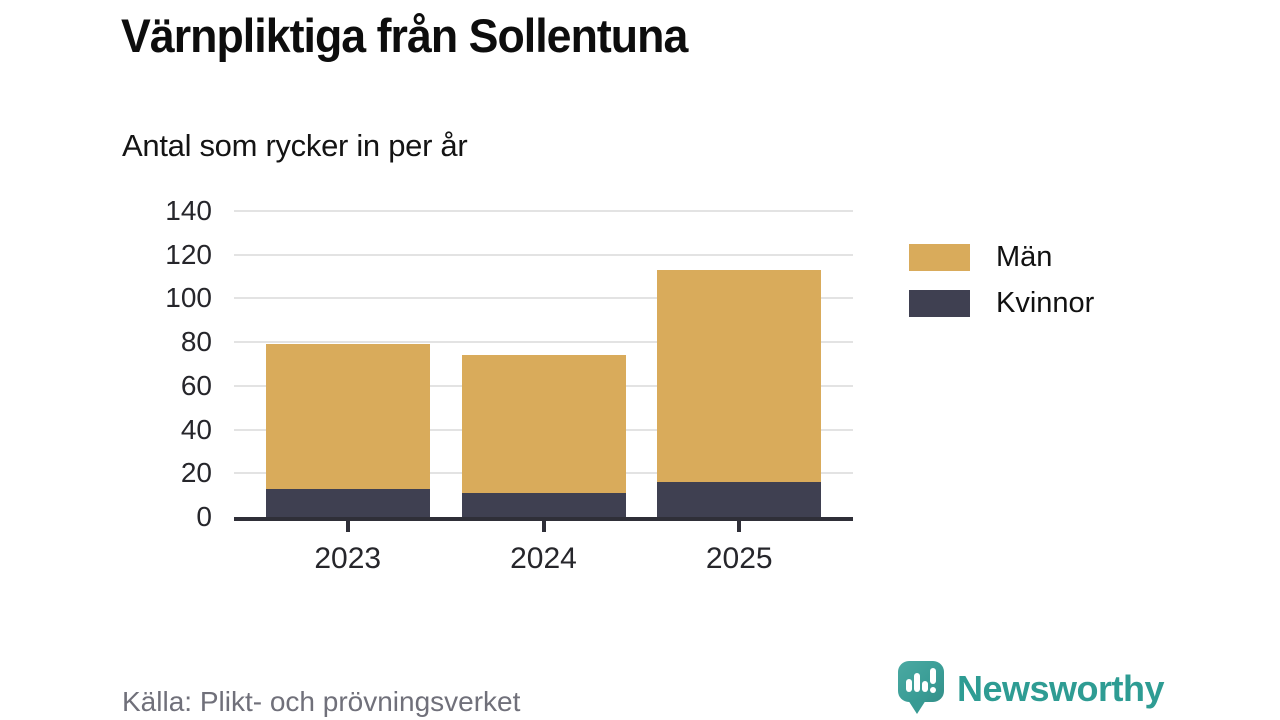 Image resolution: width=1280 pixels, height=720 pixels. I want to click on legend-item-kvinnor: Kvinnor, so click(1002, 303).